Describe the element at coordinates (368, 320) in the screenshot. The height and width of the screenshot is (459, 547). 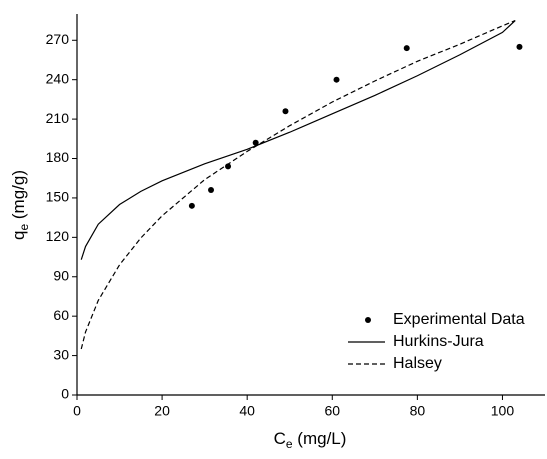
I see `legend-symbol` at that location.